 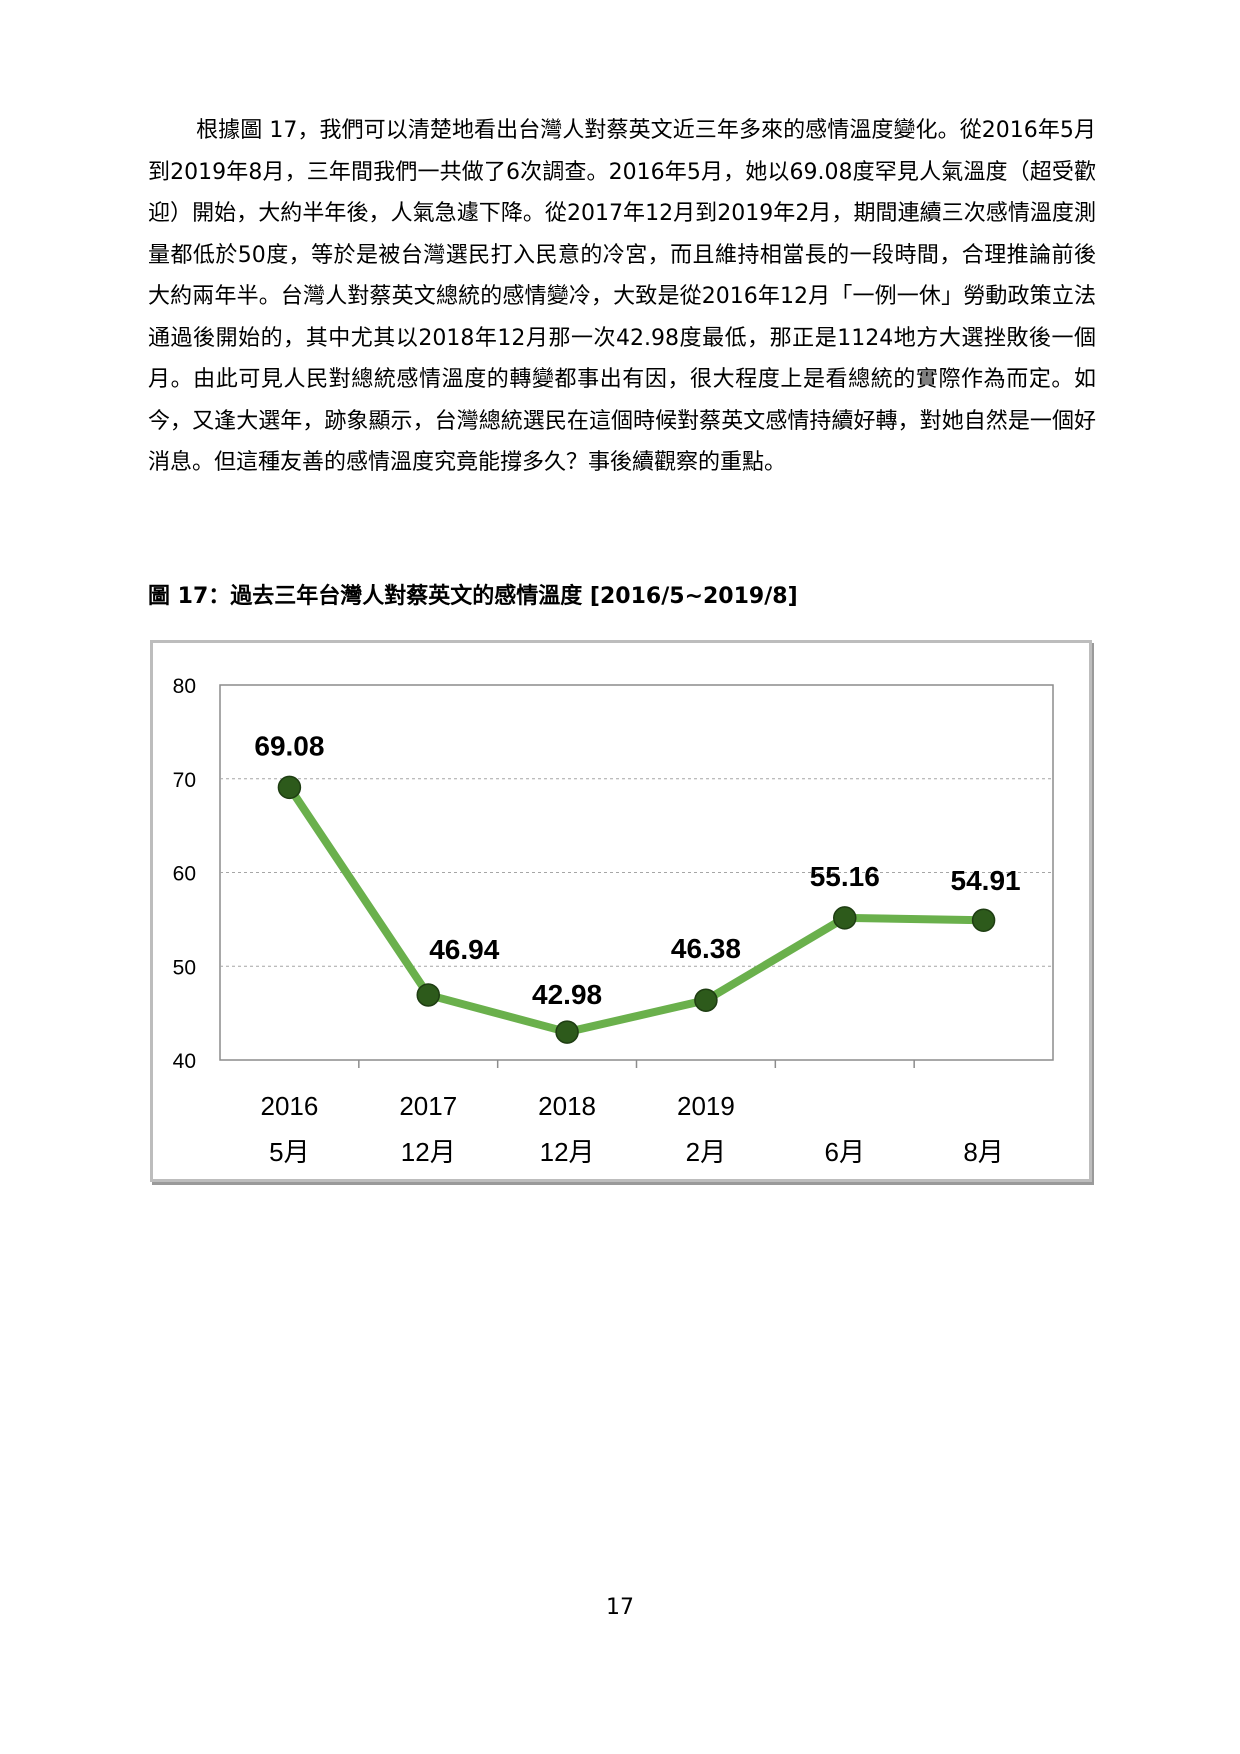 What do you see at coordinates (464, 949) in the screenshot?
I see `data-label: 46.94` at bounding box center [464, 949].